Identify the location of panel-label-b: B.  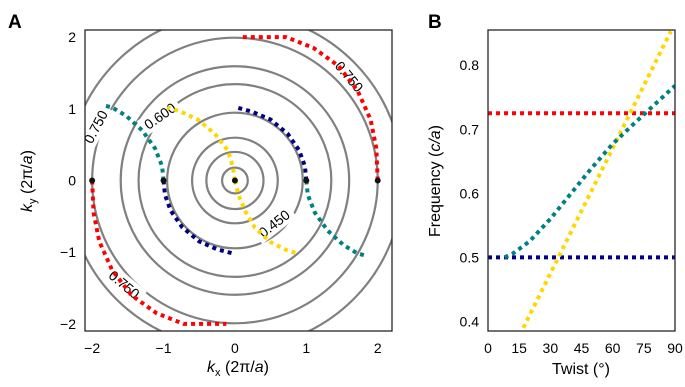
(435, 22).